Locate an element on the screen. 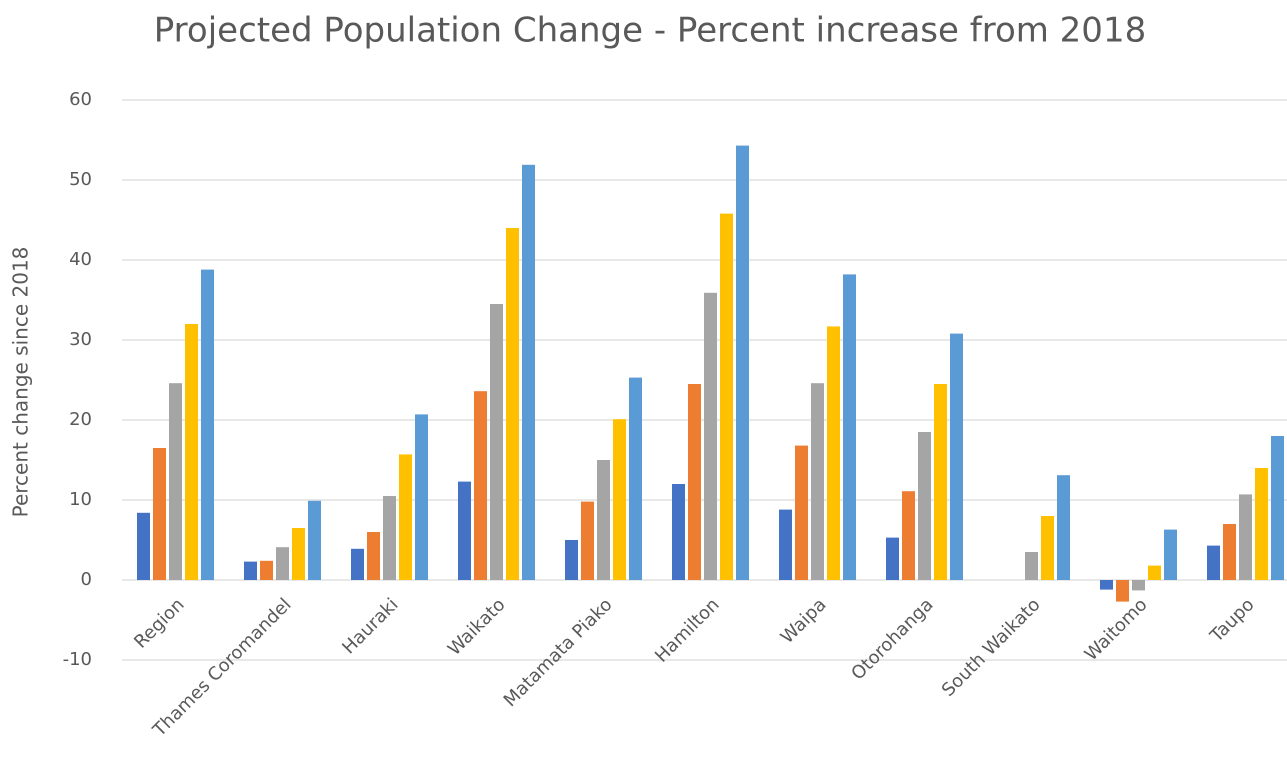 This screenshot has width=1287, height=784. x-tick-label: Waipa is located at coordinates (804, 621).